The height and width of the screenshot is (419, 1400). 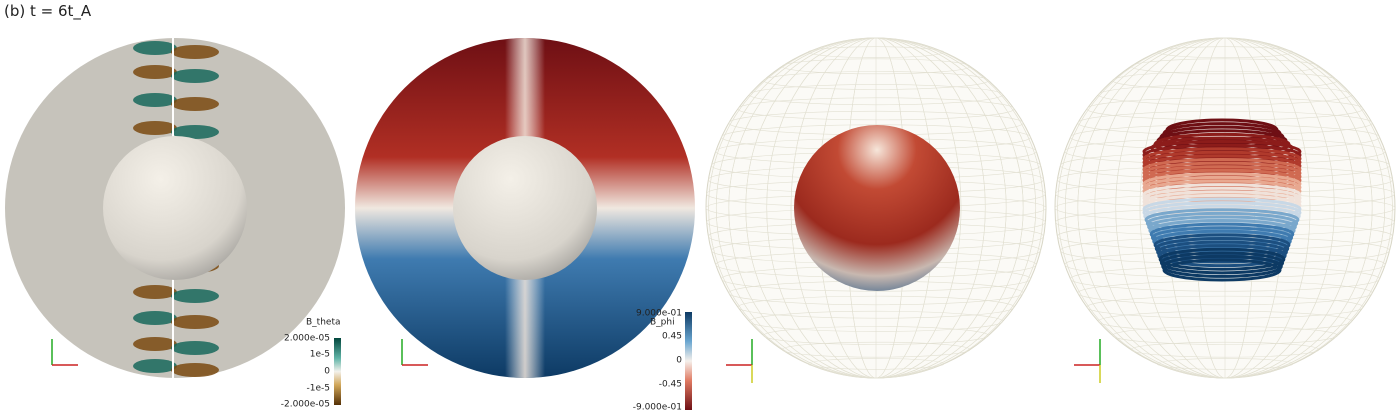 I want to click on colorbar-tick: -2.000e-05, so click(x=305, y=405).